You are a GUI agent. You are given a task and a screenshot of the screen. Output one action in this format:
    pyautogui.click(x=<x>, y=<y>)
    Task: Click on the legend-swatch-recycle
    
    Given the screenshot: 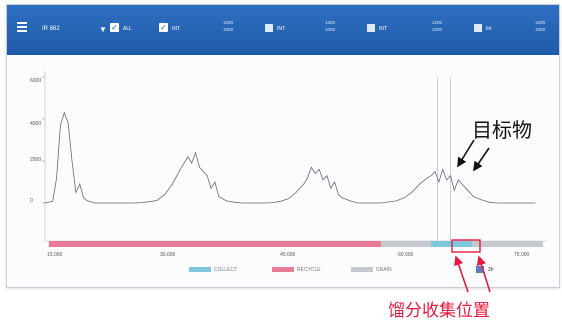 What is the action you would take?
    pyautogui.click(x=283, y=269)
    